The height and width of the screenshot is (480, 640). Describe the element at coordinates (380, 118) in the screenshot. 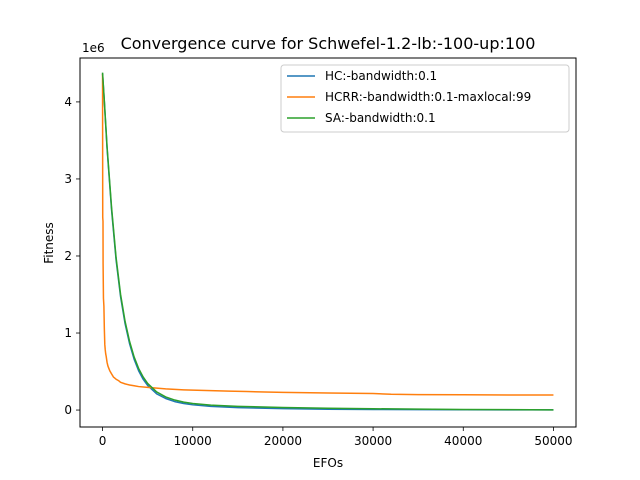

I see `legend-label: SA:-bandwidth:0.1` at that location.